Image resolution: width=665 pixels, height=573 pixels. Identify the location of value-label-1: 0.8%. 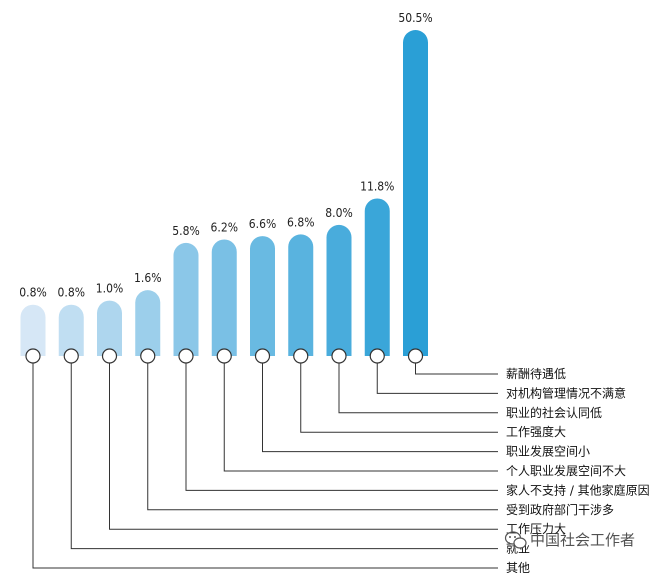
(32, 293).